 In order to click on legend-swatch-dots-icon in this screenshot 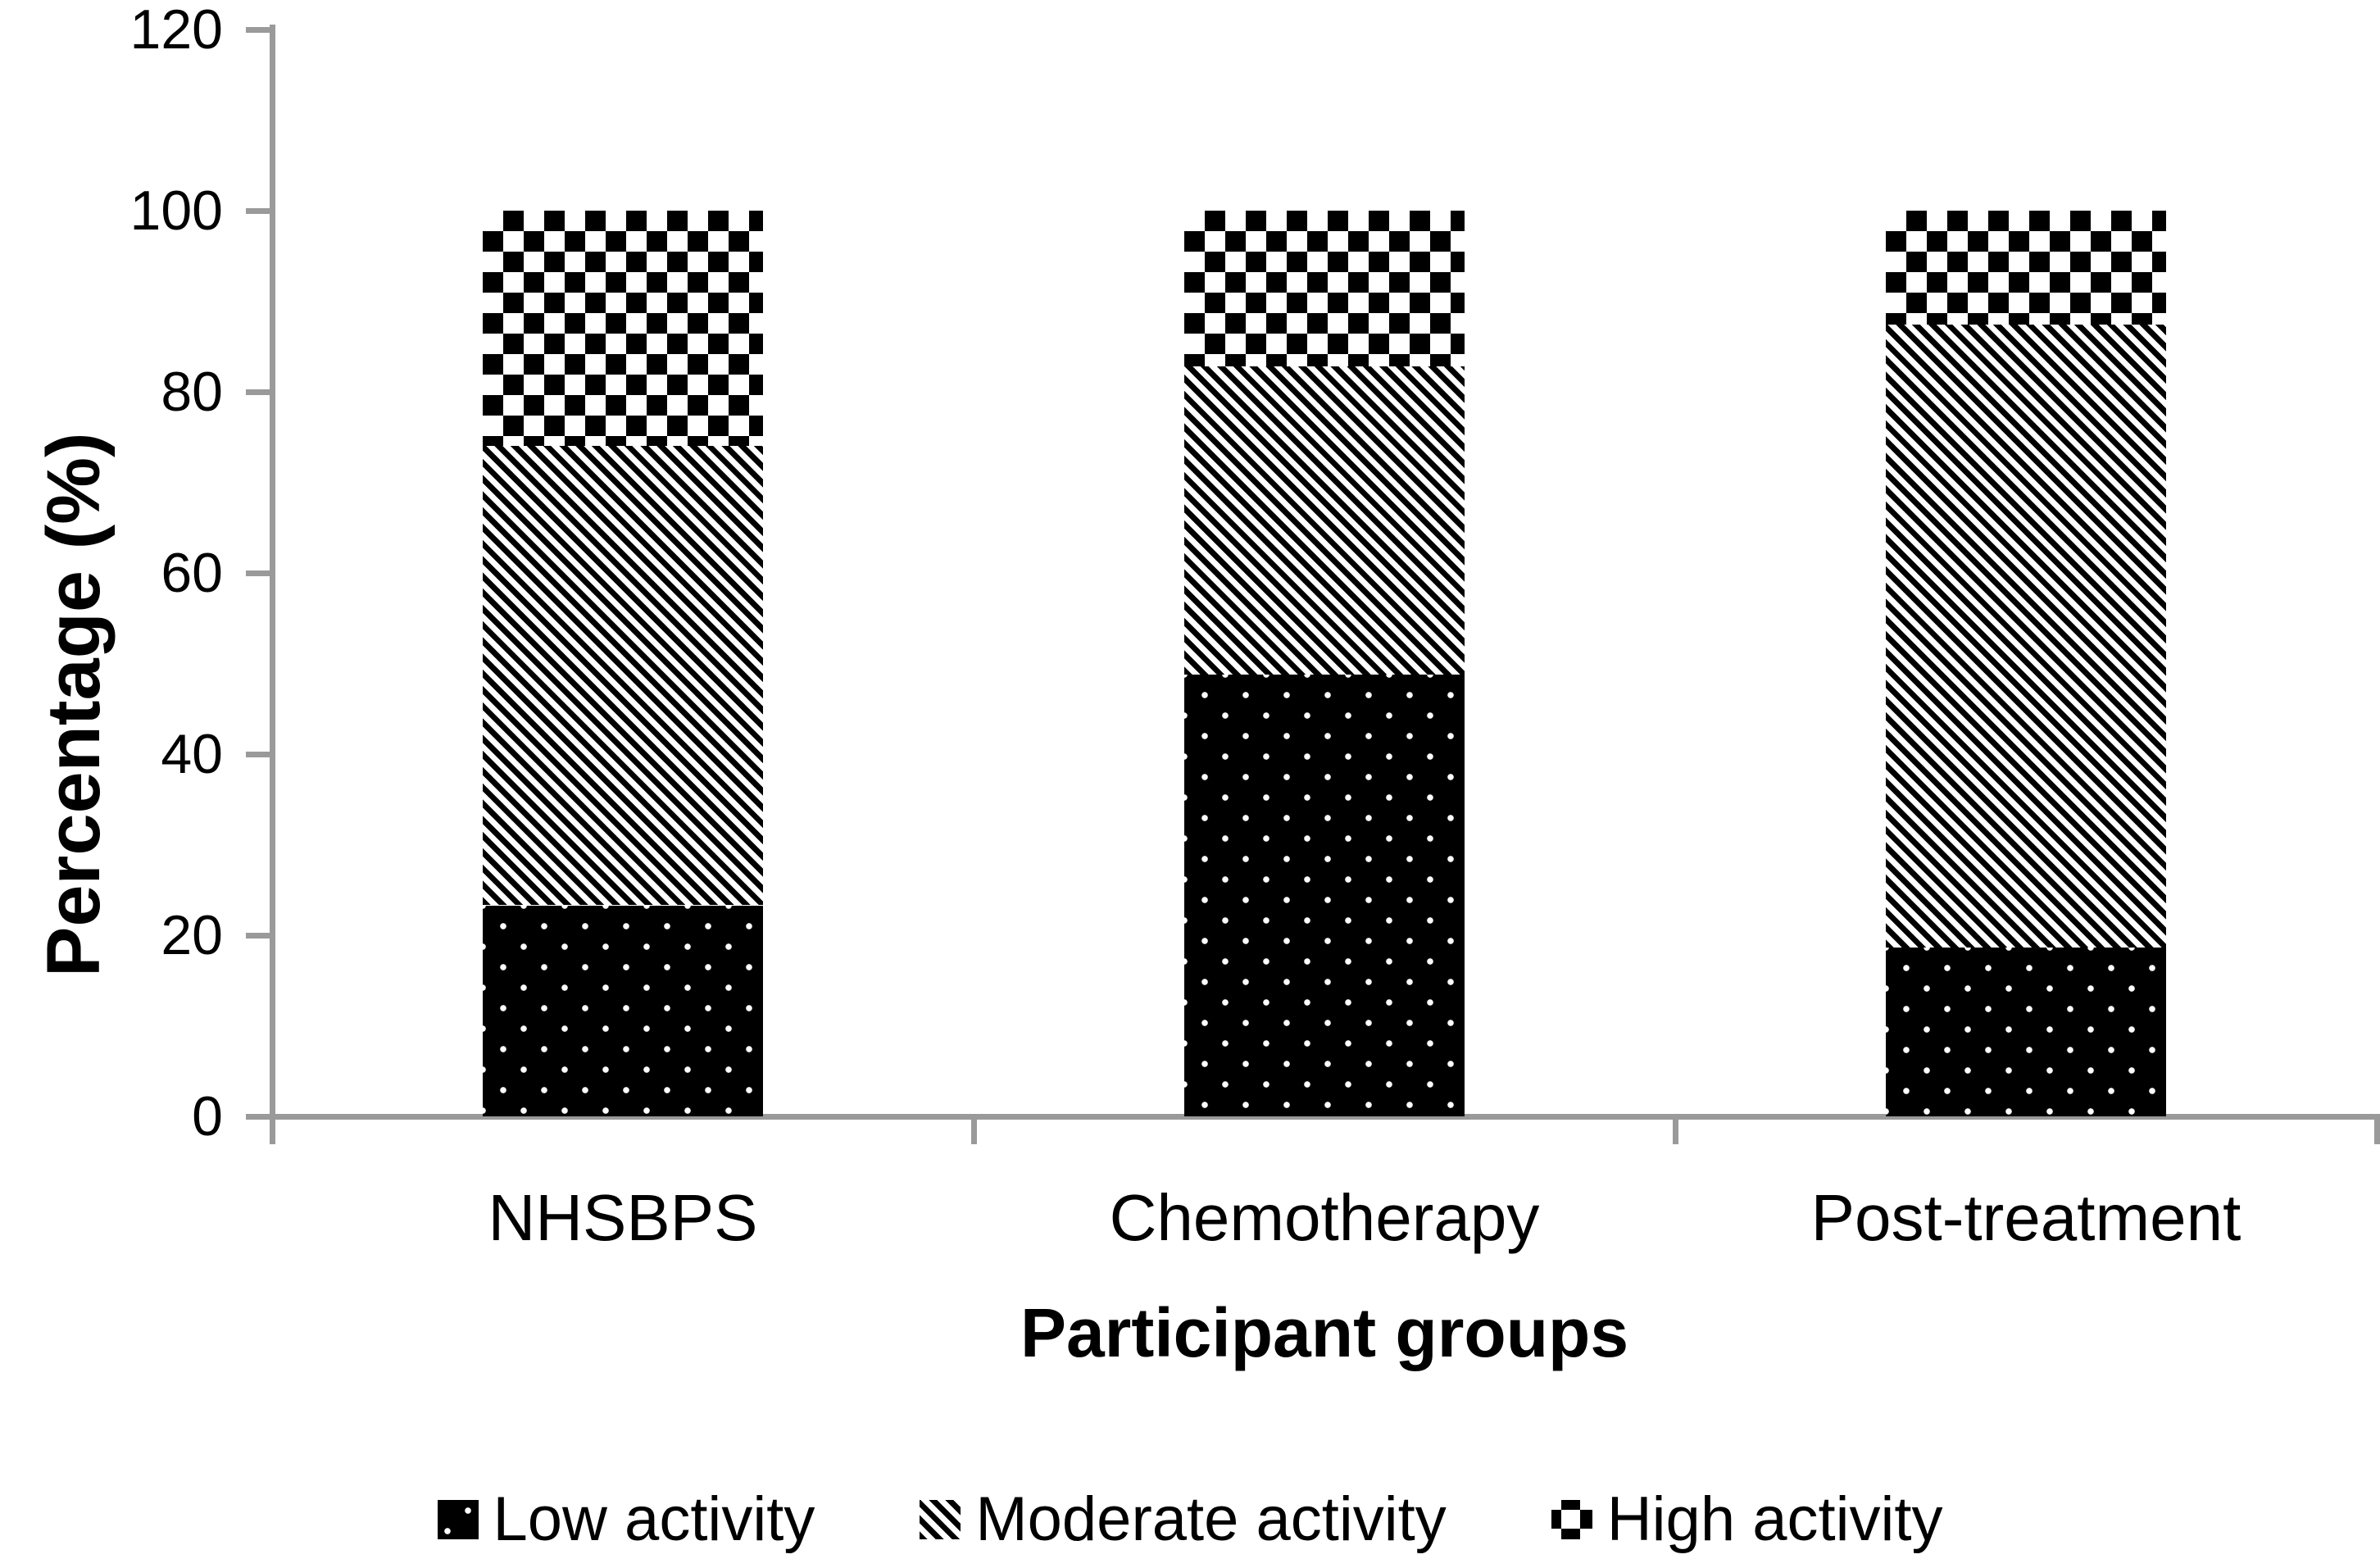, I will do `click(458, 1519)`.